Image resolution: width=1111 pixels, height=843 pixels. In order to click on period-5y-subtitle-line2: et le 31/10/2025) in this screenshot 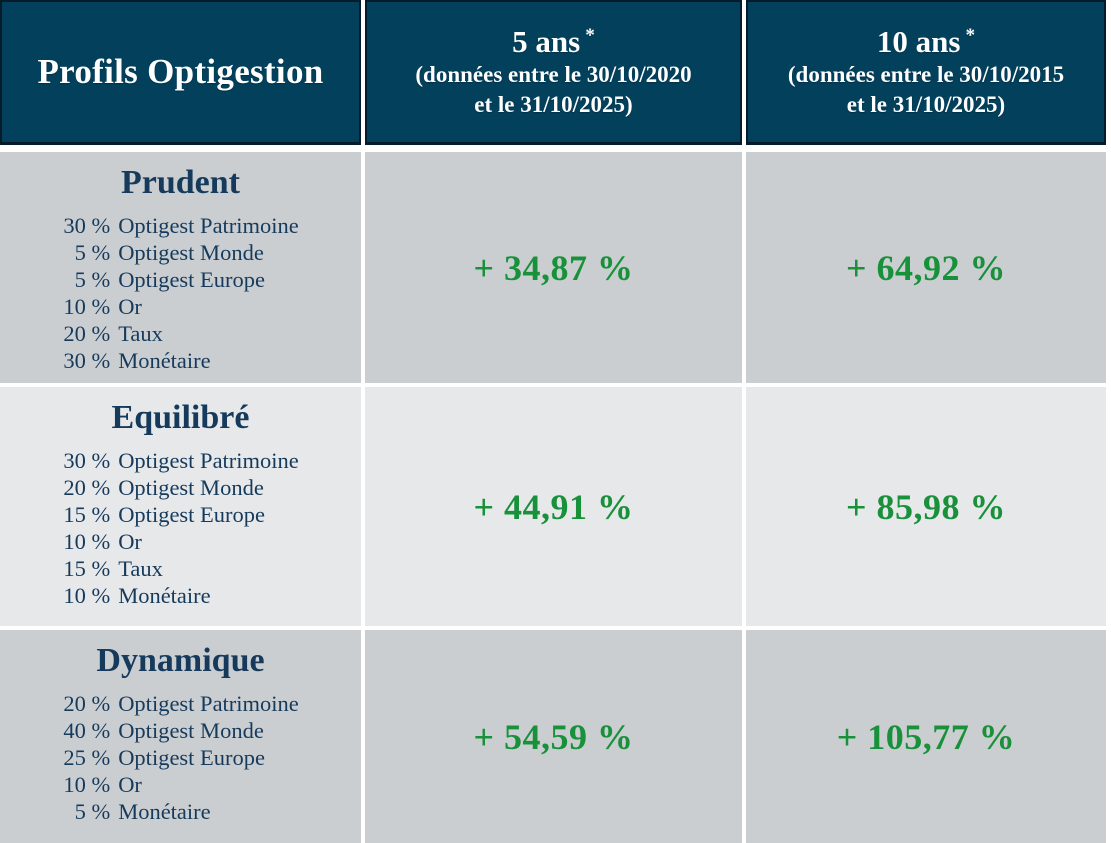, I will do `click(553, 104)`.